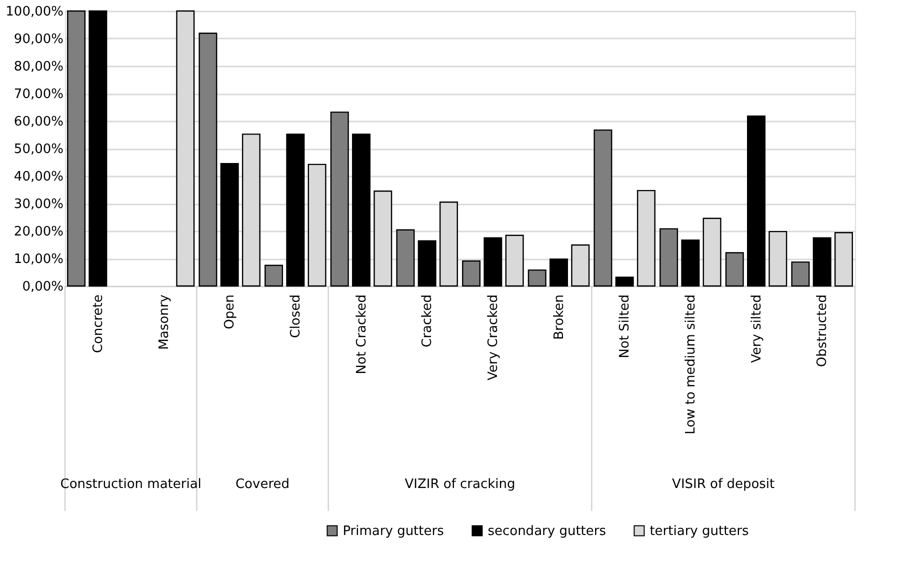 This screenshot has height=584, width=901. I want to click on text: VISIR of deposit, so click(723, 484).